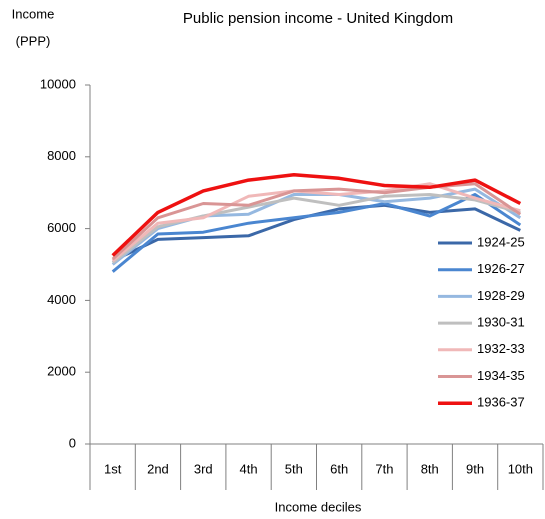  What do you see at coordinates (318, 506) in the screenshot?
I see `x-axis-label: Income deciles` at bounding box center [318, 506].